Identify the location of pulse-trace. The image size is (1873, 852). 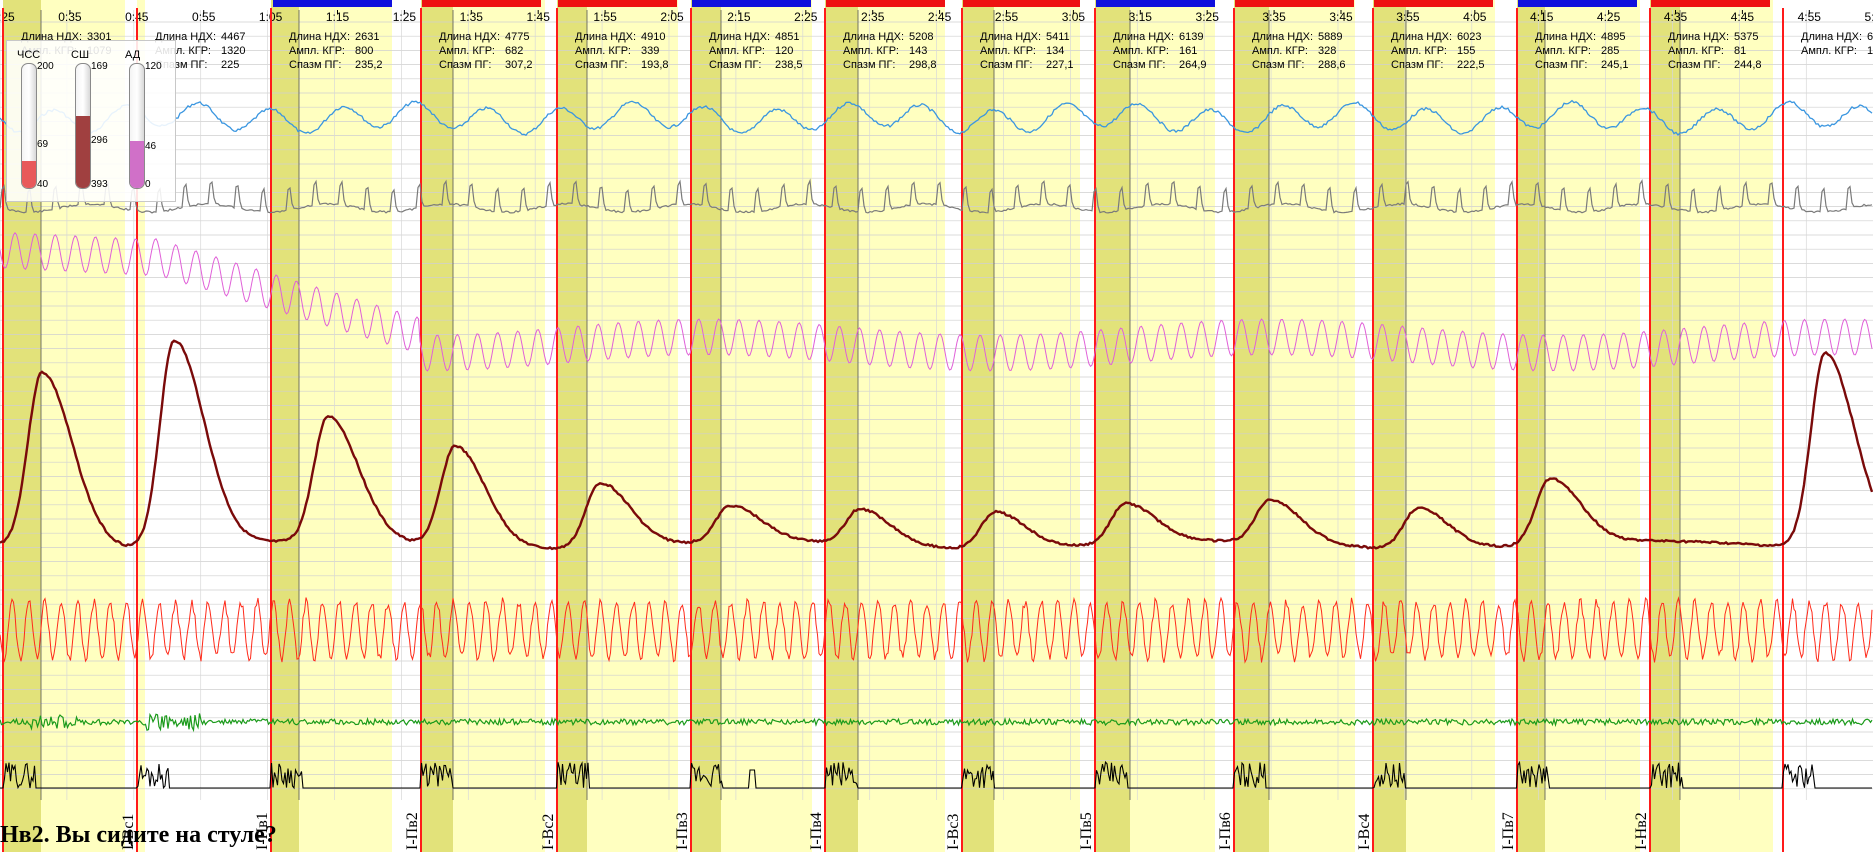
(936, 630).